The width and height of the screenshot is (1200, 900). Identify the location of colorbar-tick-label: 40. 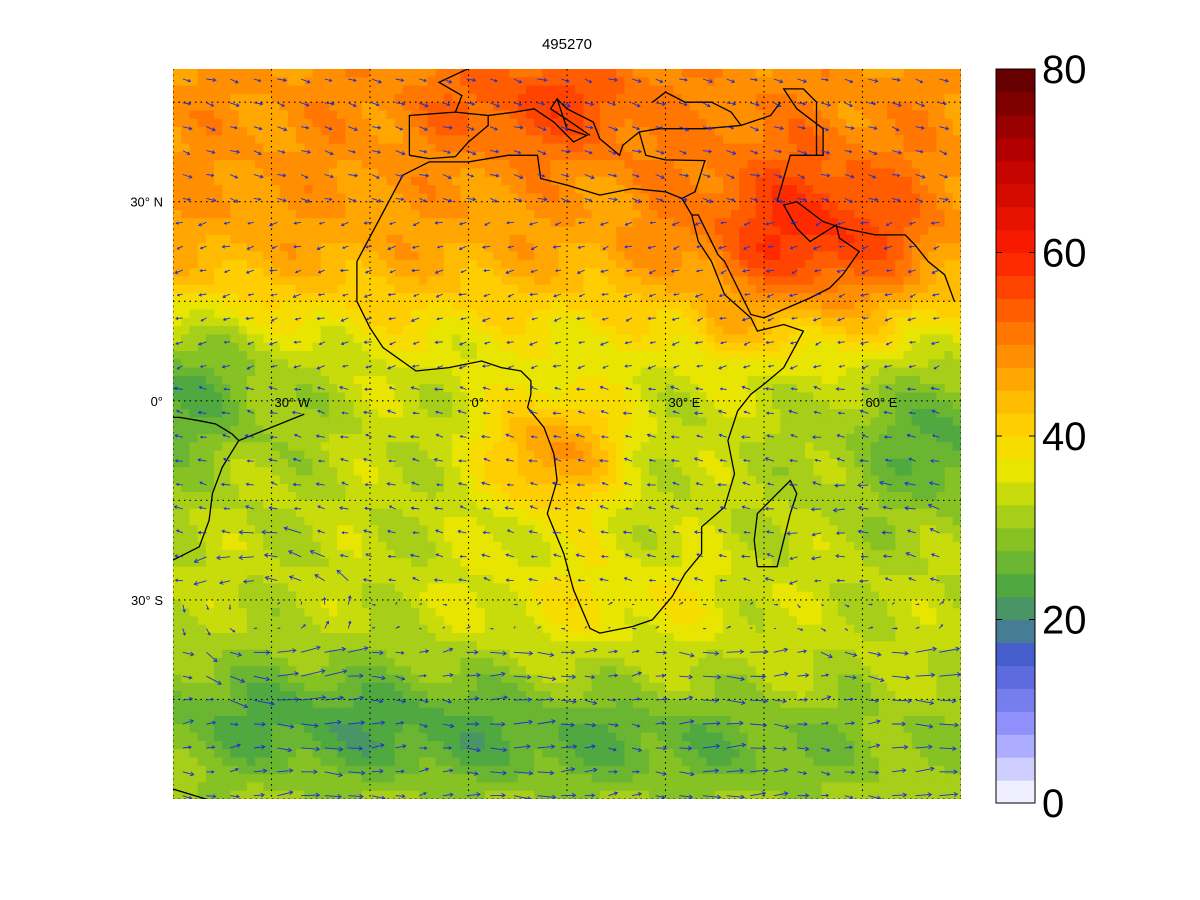
(1064, 437).